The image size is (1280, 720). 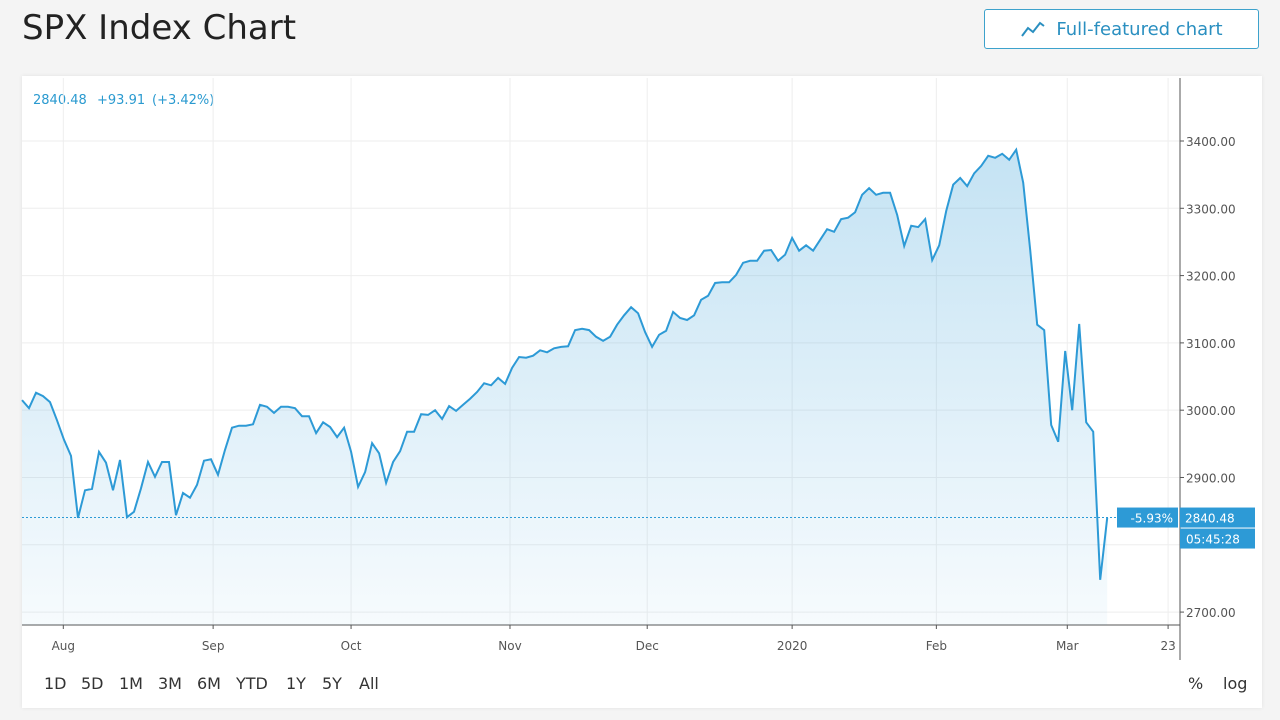 I want to click on y-tick-label: 3300.00, so click(x=1211, y=209).